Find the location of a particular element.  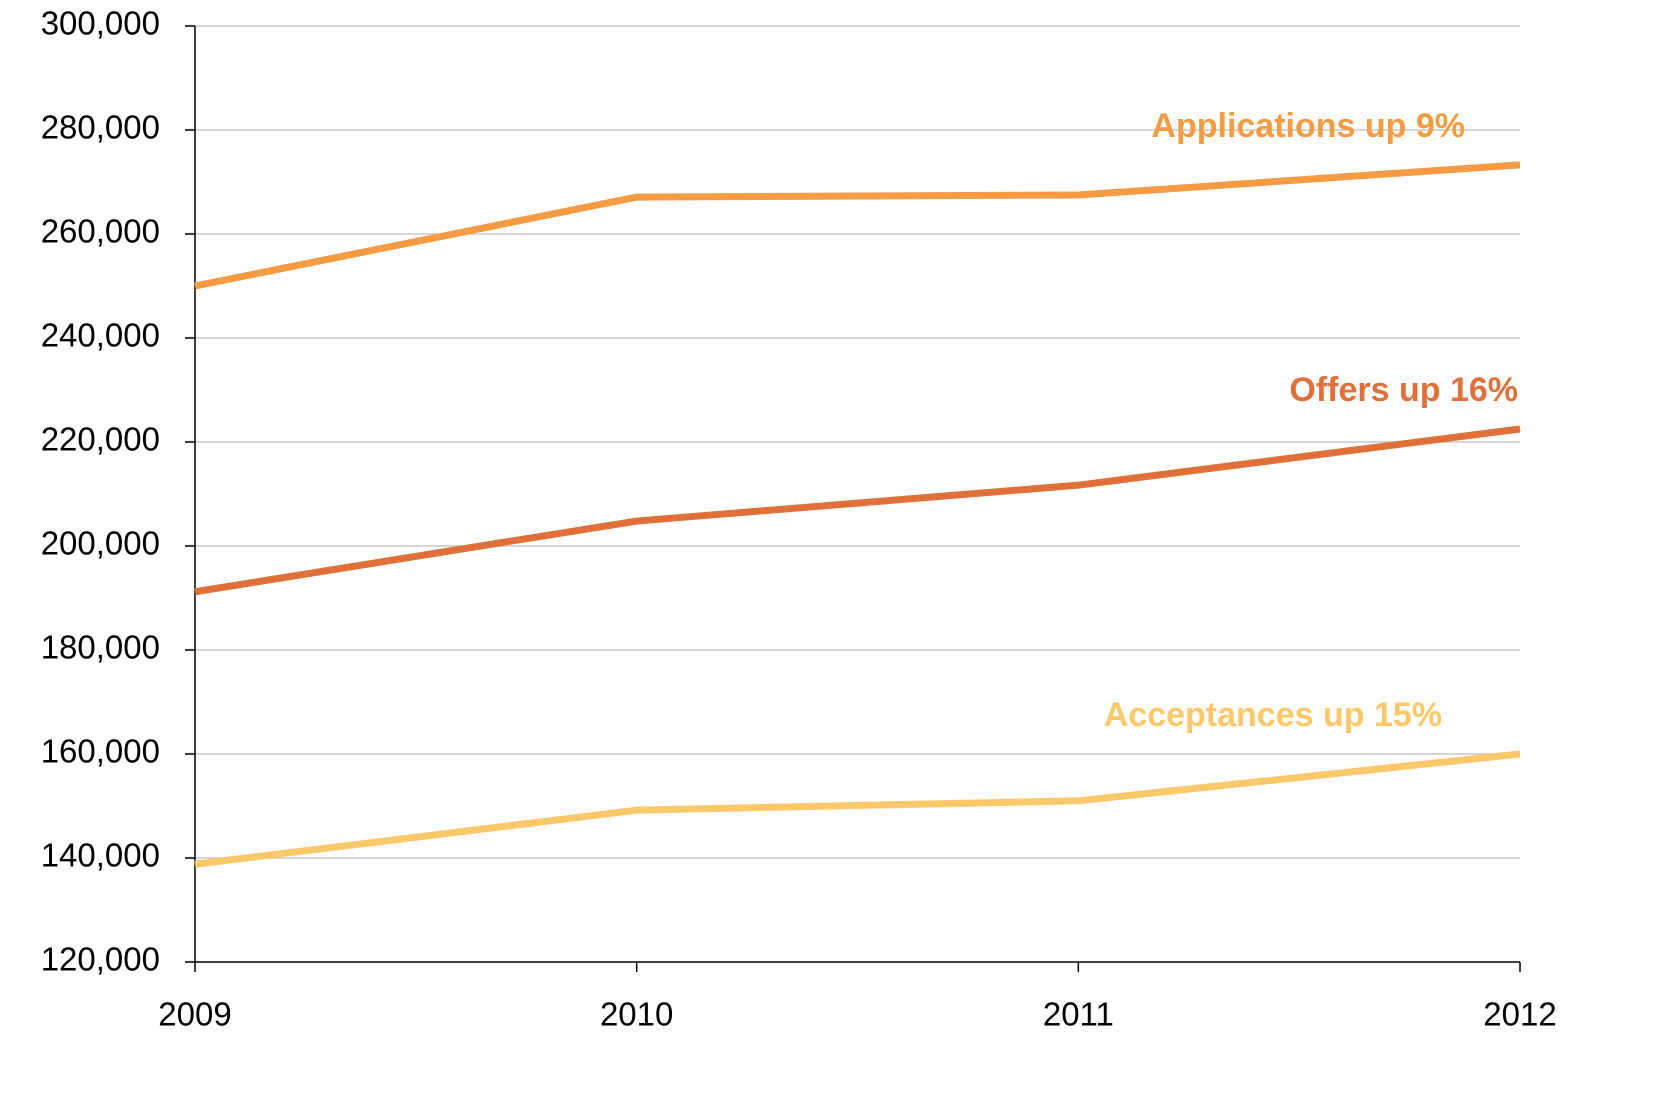

y-tick-label: 260,000 is located at coordinates (100, 231).